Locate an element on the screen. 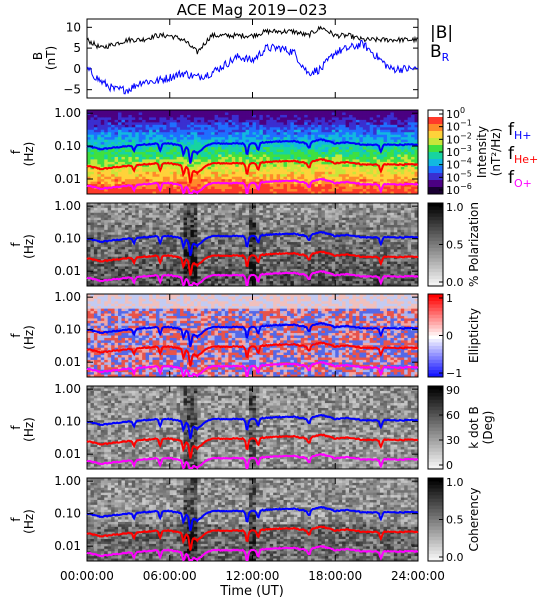 Image resolution: width=550 pixels, height=600 pixels. y-axis-label: B is located at coordinates (38, 56).